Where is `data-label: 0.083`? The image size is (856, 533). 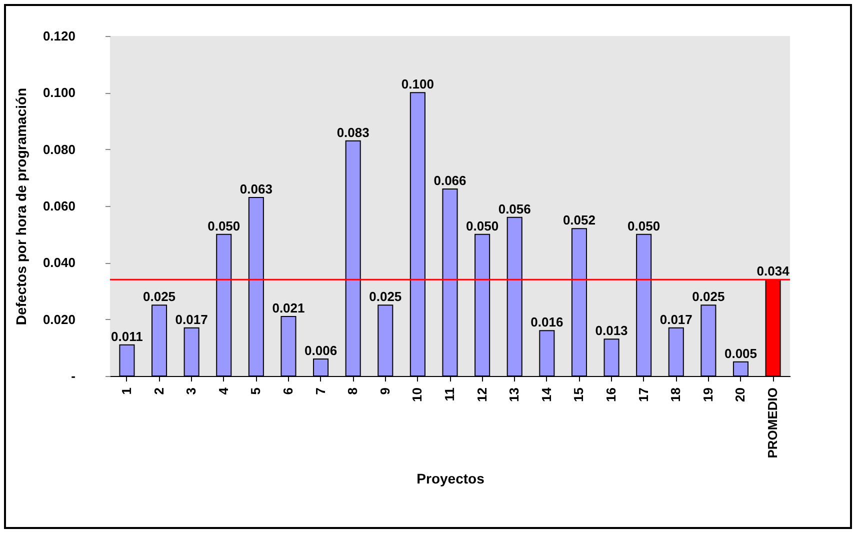 data-label: 0.083 is located at coordinates (353, 132).